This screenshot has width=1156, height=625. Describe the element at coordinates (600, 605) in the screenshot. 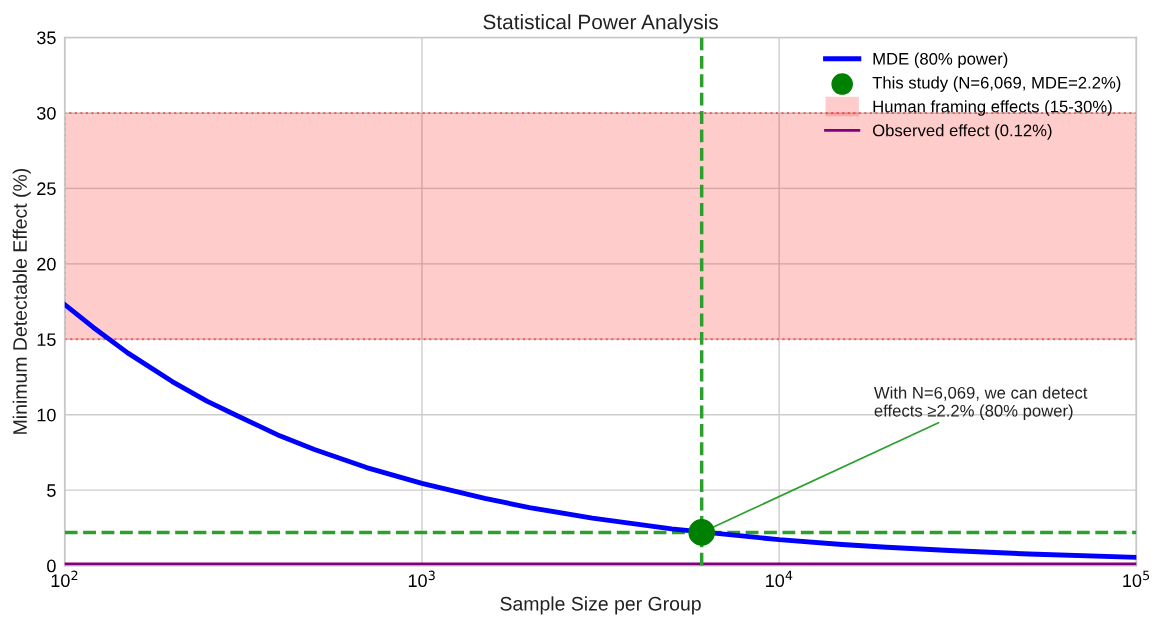

I see `x-axis-title: Sample Size per Group` at that location.